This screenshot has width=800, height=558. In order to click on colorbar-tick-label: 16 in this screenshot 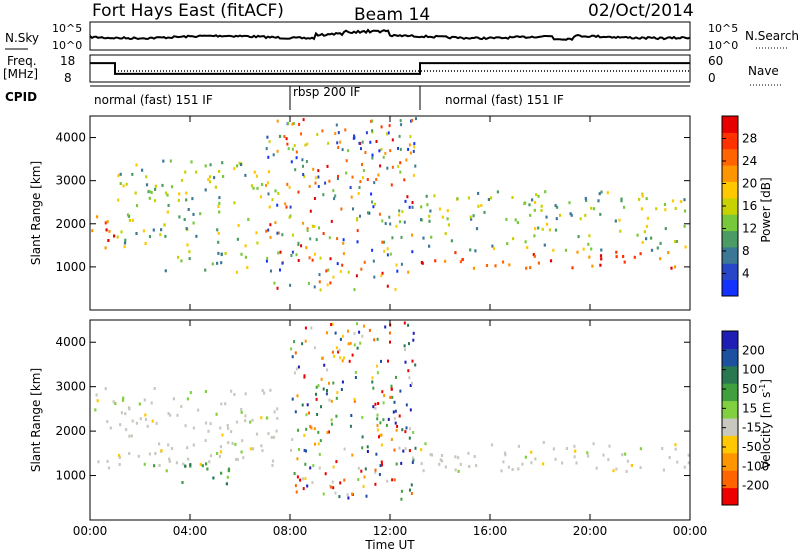, I will do `click(749, 206)`.